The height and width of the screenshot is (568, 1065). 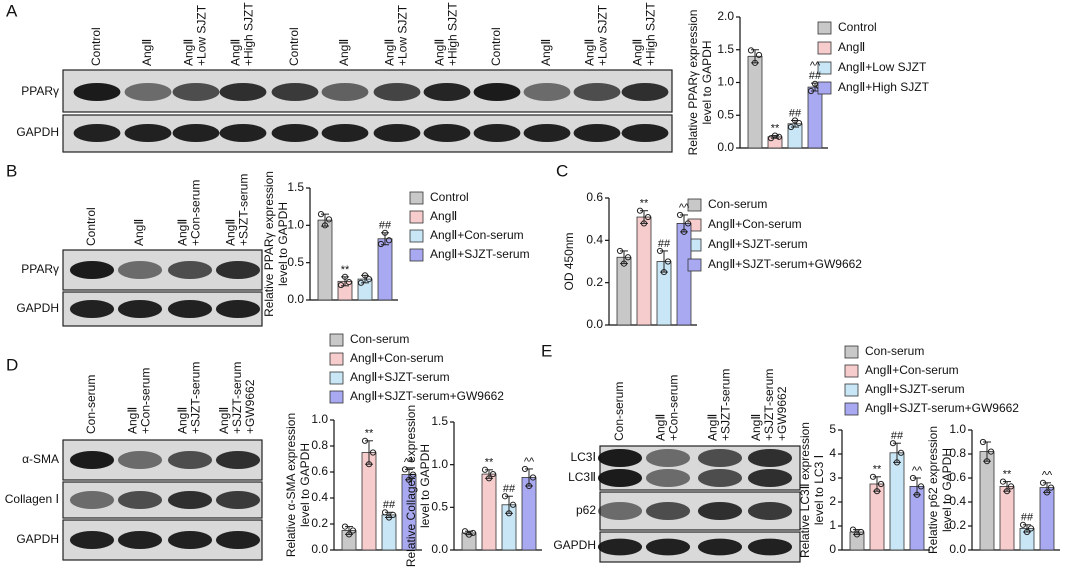 What do you see at coordinates (403, 35) in the screenshot?
I see `lane-label: +Low SJZT` at bounding box center [403, 35].